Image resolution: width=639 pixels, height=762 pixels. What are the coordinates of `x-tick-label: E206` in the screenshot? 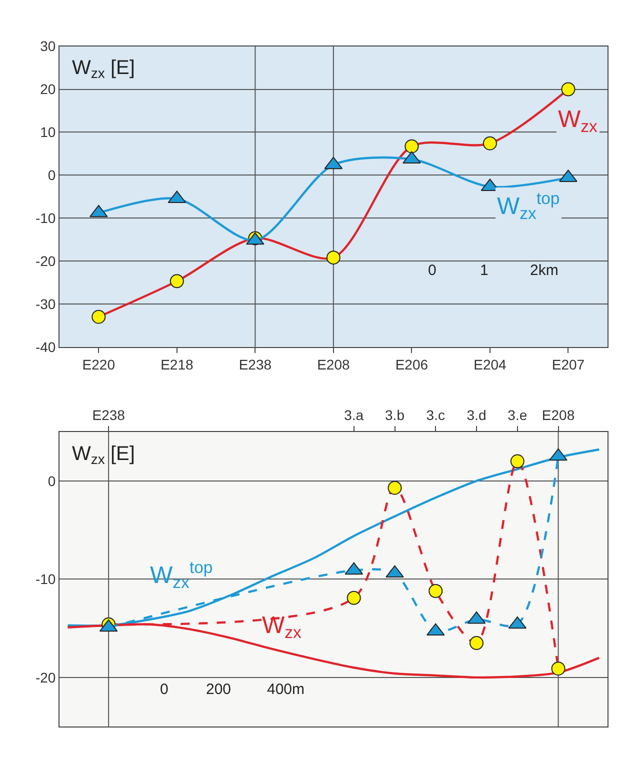 It's located at (411, 364).